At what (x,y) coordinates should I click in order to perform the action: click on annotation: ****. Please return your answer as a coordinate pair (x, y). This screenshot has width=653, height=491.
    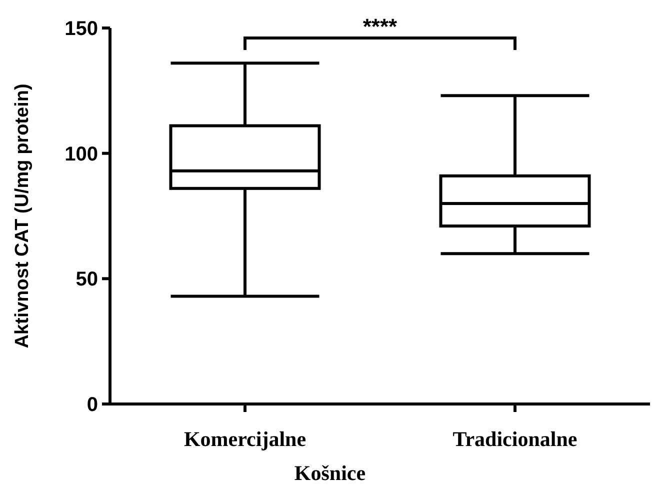
    Looking at the image, I should click on (380, 26).